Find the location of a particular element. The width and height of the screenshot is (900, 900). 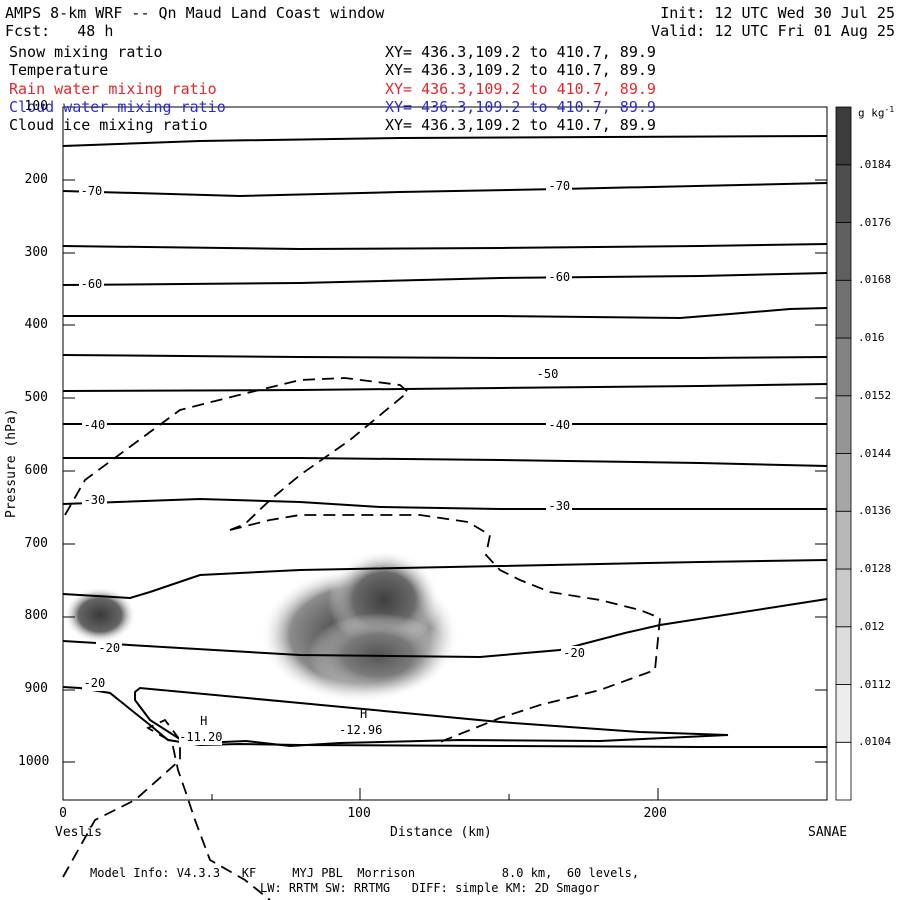

minimum-value: -12.96 is located at coordinates (361, 731).